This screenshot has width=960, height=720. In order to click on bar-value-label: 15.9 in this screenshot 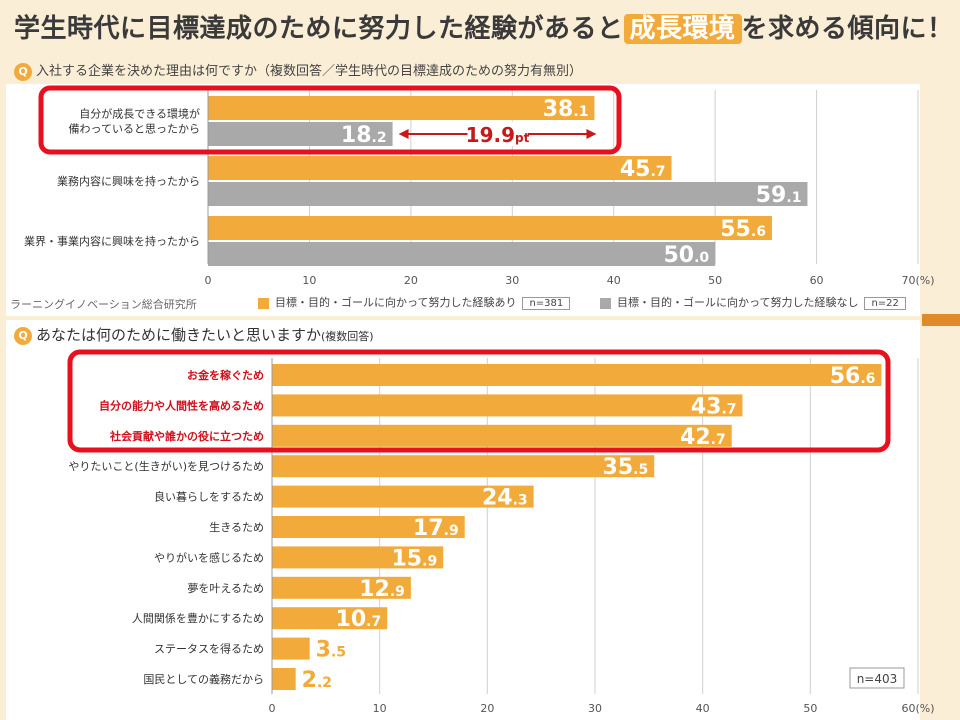, I will do `click(415, 558)`.